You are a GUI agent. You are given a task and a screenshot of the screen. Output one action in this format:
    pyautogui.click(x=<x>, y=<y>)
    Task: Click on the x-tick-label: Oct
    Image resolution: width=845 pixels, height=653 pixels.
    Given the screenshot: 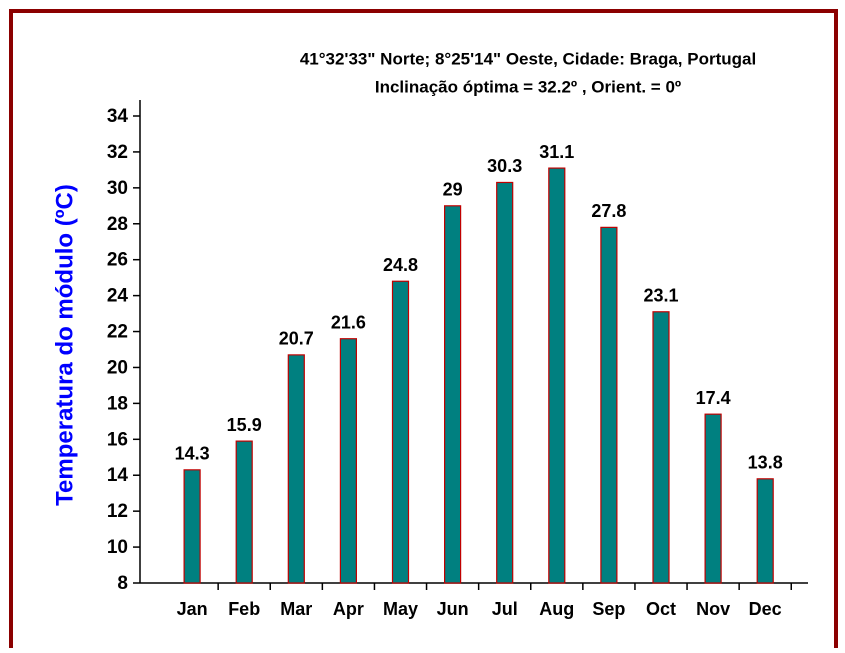 What is the action you would take?
    pyautogui.click(x=661, y=609)
    